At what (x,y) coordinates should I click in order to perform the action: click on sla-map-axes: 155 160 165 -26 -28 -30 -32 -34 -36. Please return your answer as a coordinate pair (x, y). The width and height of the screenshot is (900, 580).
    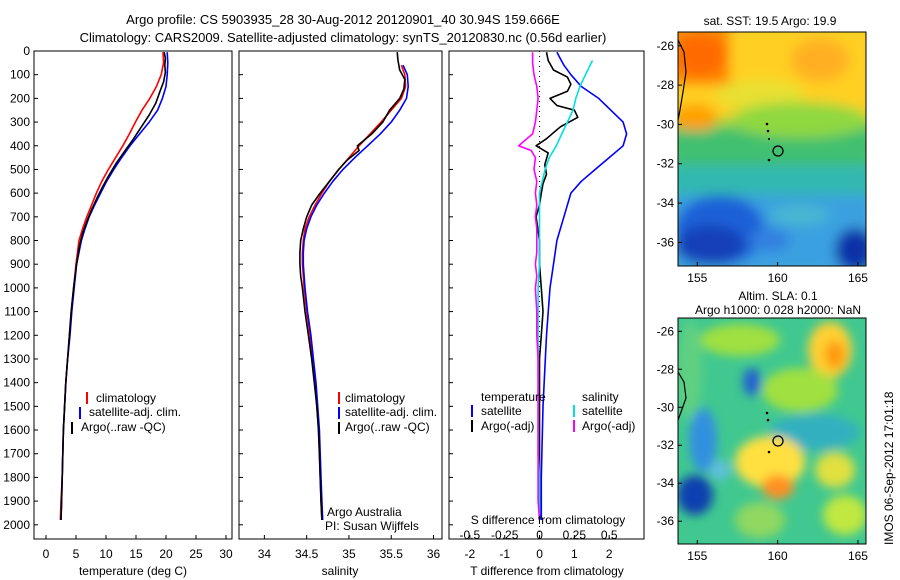
    Looking at the image, I should click on (763, 443).